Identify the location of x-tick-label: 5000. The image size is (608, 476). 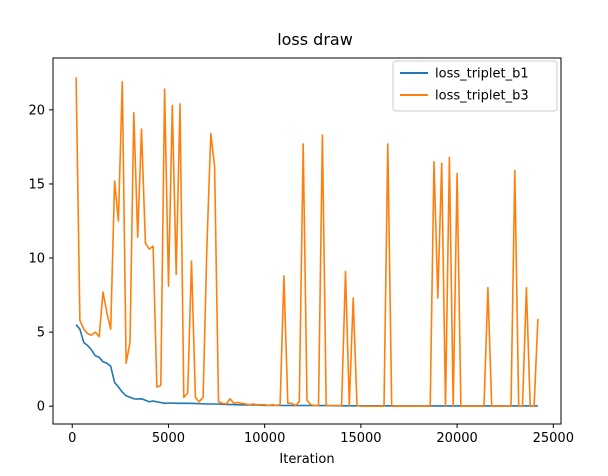
(168, 438).